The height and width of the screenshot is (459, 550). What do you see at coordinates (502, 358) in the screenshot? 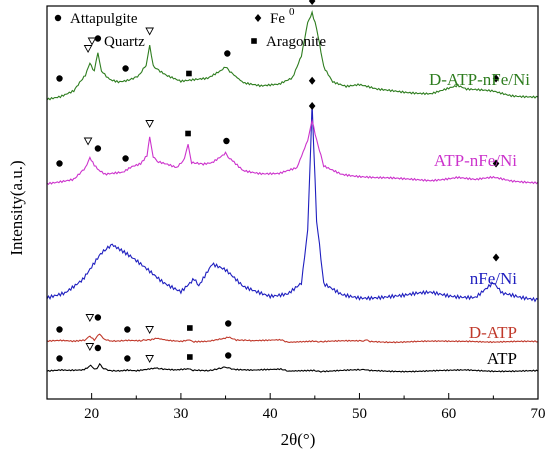
I see `series-label-atp: ATP` at bounding box center [502, 358].